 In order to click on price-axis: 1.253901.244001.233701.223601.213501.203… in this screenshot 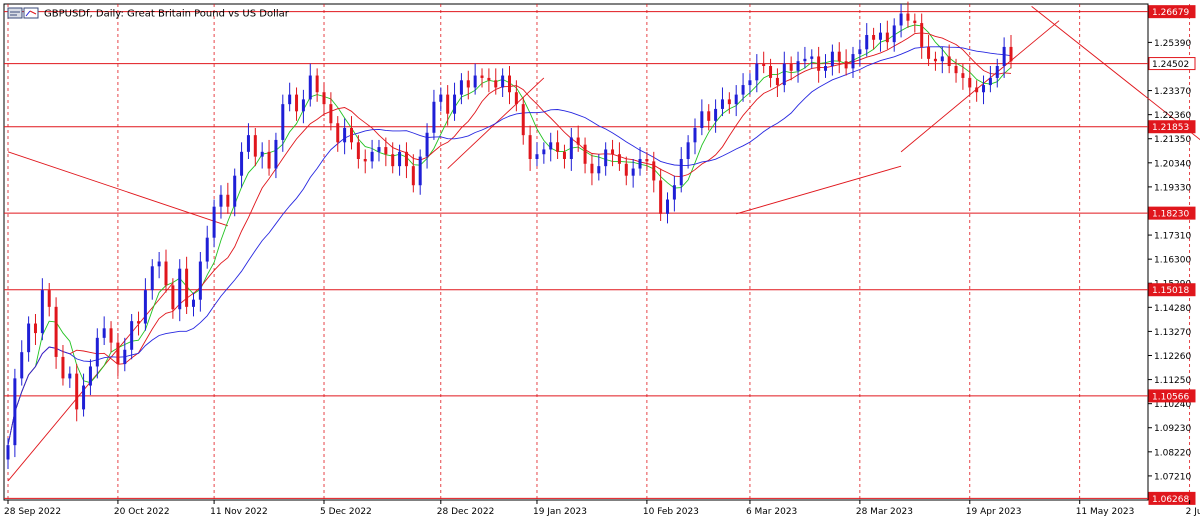, I will do `click(1172, 255)`.